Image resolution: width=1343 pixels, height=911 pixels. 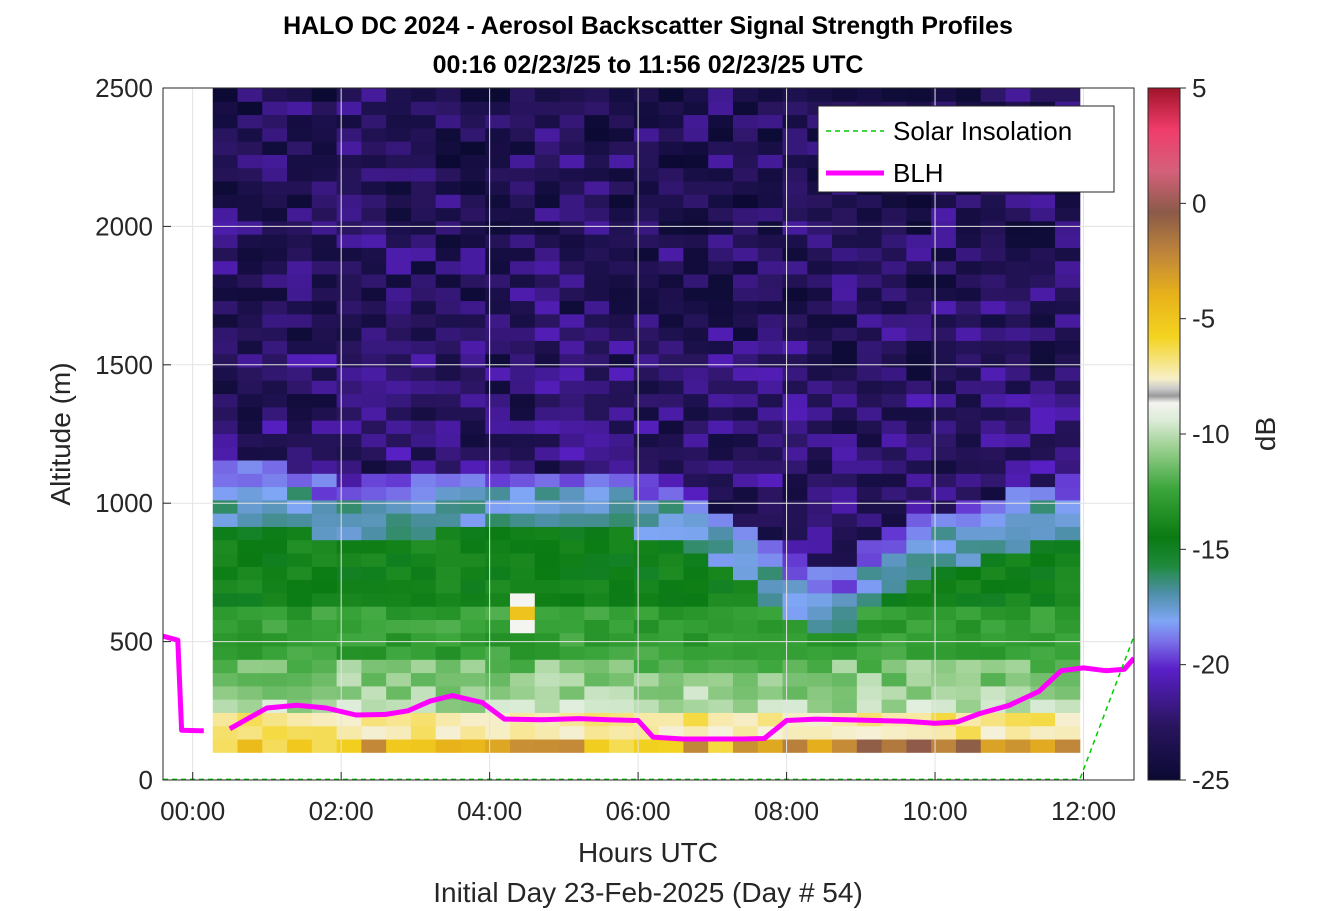 I want to click on blh-line, so click(x=183, y=683).